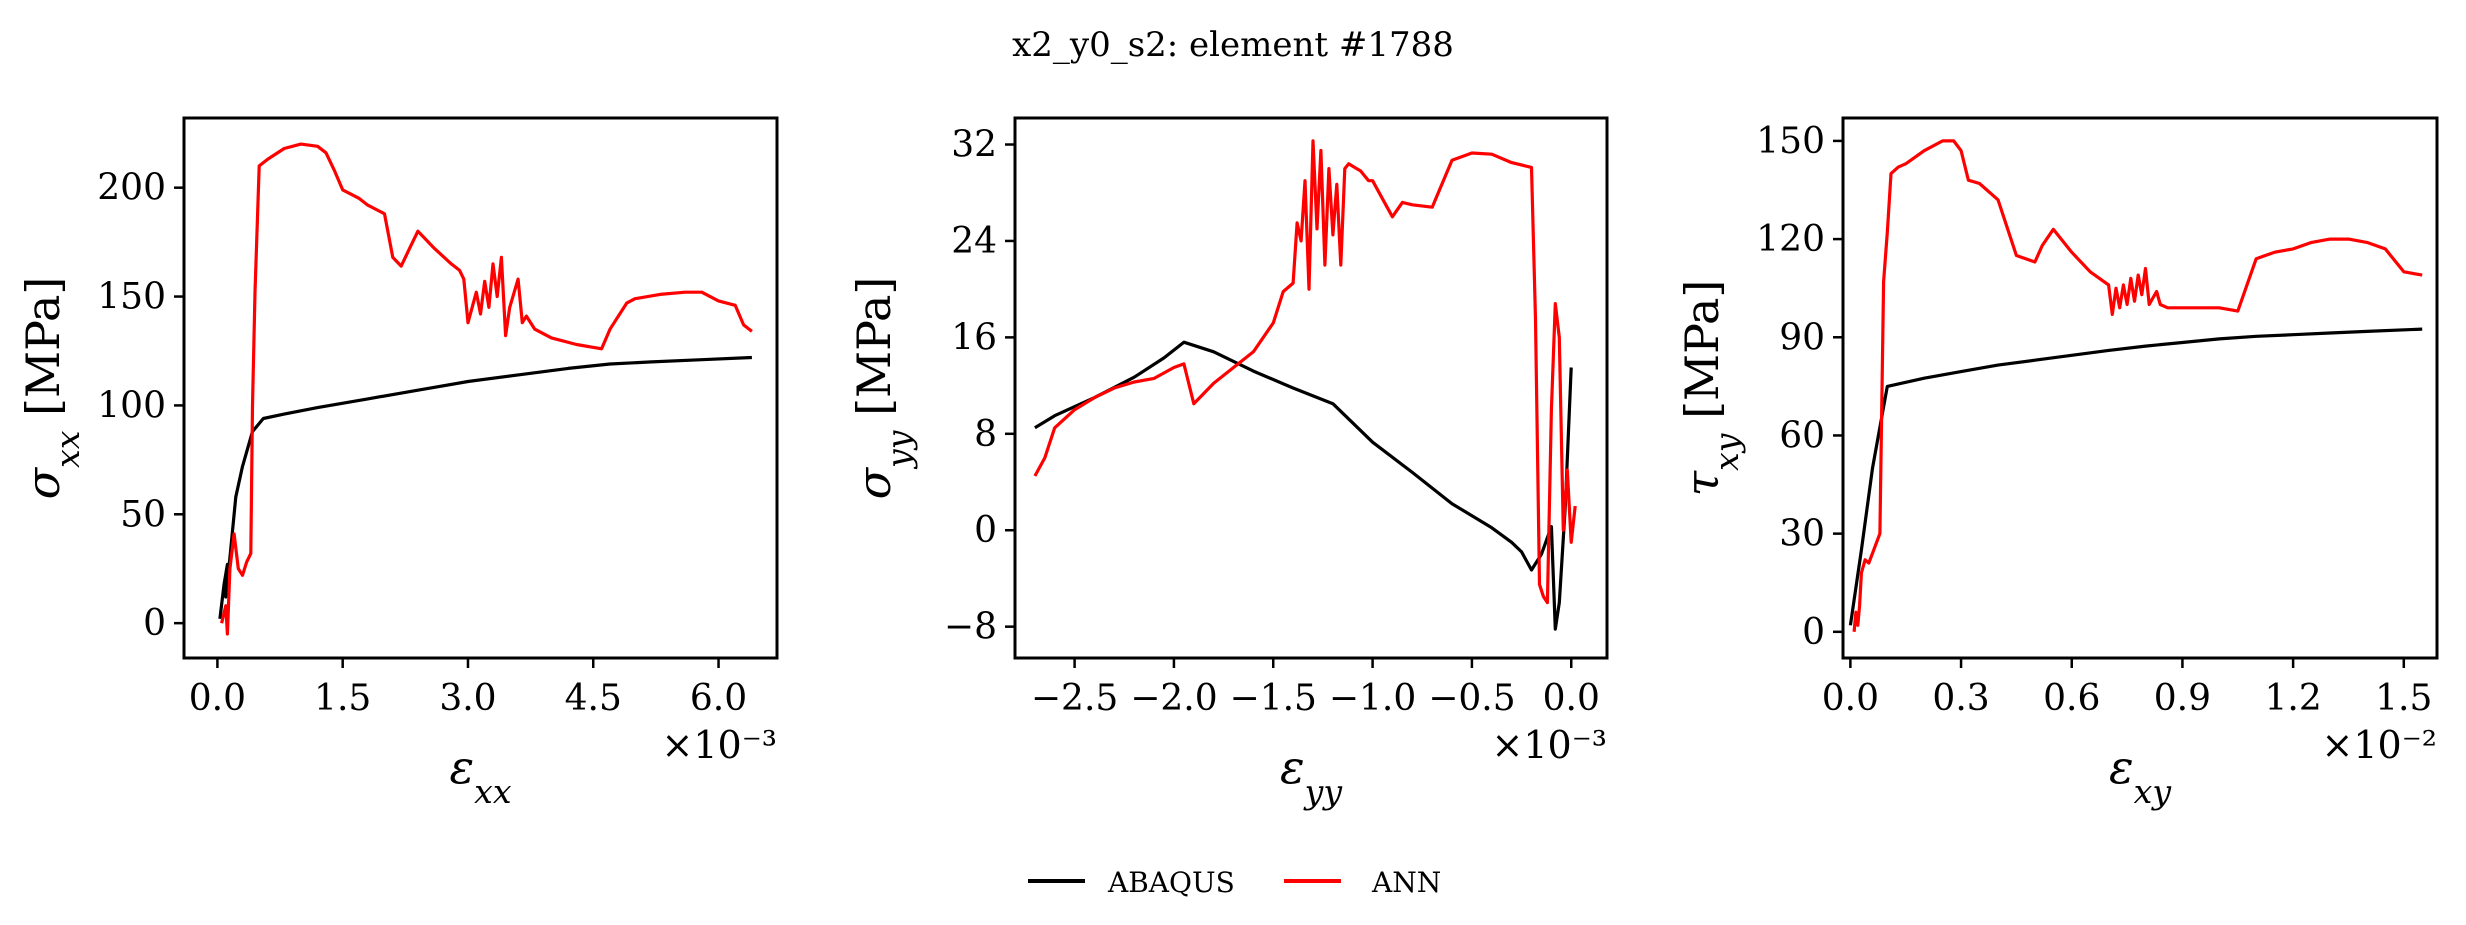 This screenshot has height=925, width=2466. What do you see at coordinates (1372, 698) in the screenshot?
I see `x-tick-label: −1.0` at bounding box center [1372, 698].